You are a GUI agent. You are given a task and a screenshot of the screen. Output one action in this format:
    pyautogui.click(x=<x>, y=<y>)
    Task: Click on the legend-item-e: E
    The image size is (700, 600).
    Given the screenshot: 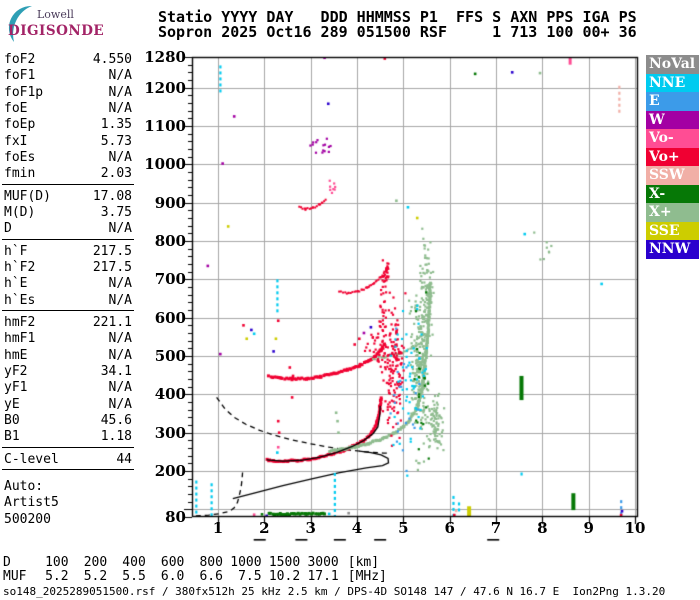 What is the action you would take?
    pyautogui.click(x=672, y=101)
    